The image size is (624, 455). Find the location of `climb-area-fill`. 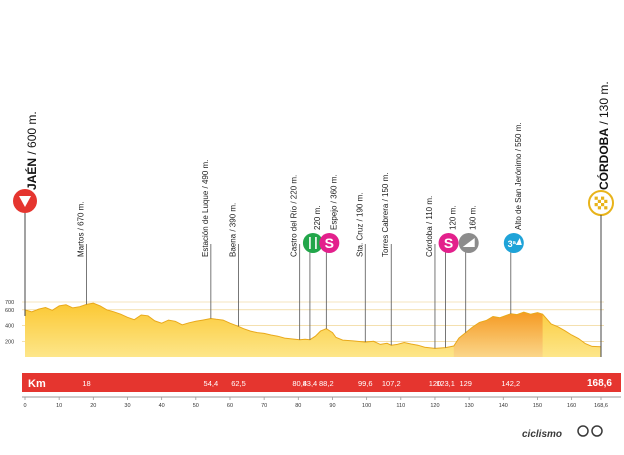

climb-area-fill is located at coordinates (498, 334).